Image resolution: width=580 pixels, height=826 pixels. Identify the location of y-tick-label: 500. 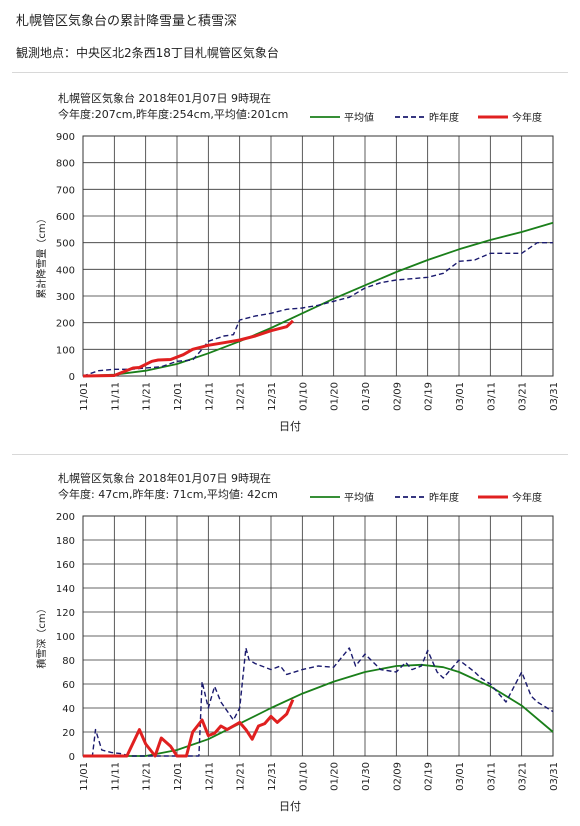
(65, 244).